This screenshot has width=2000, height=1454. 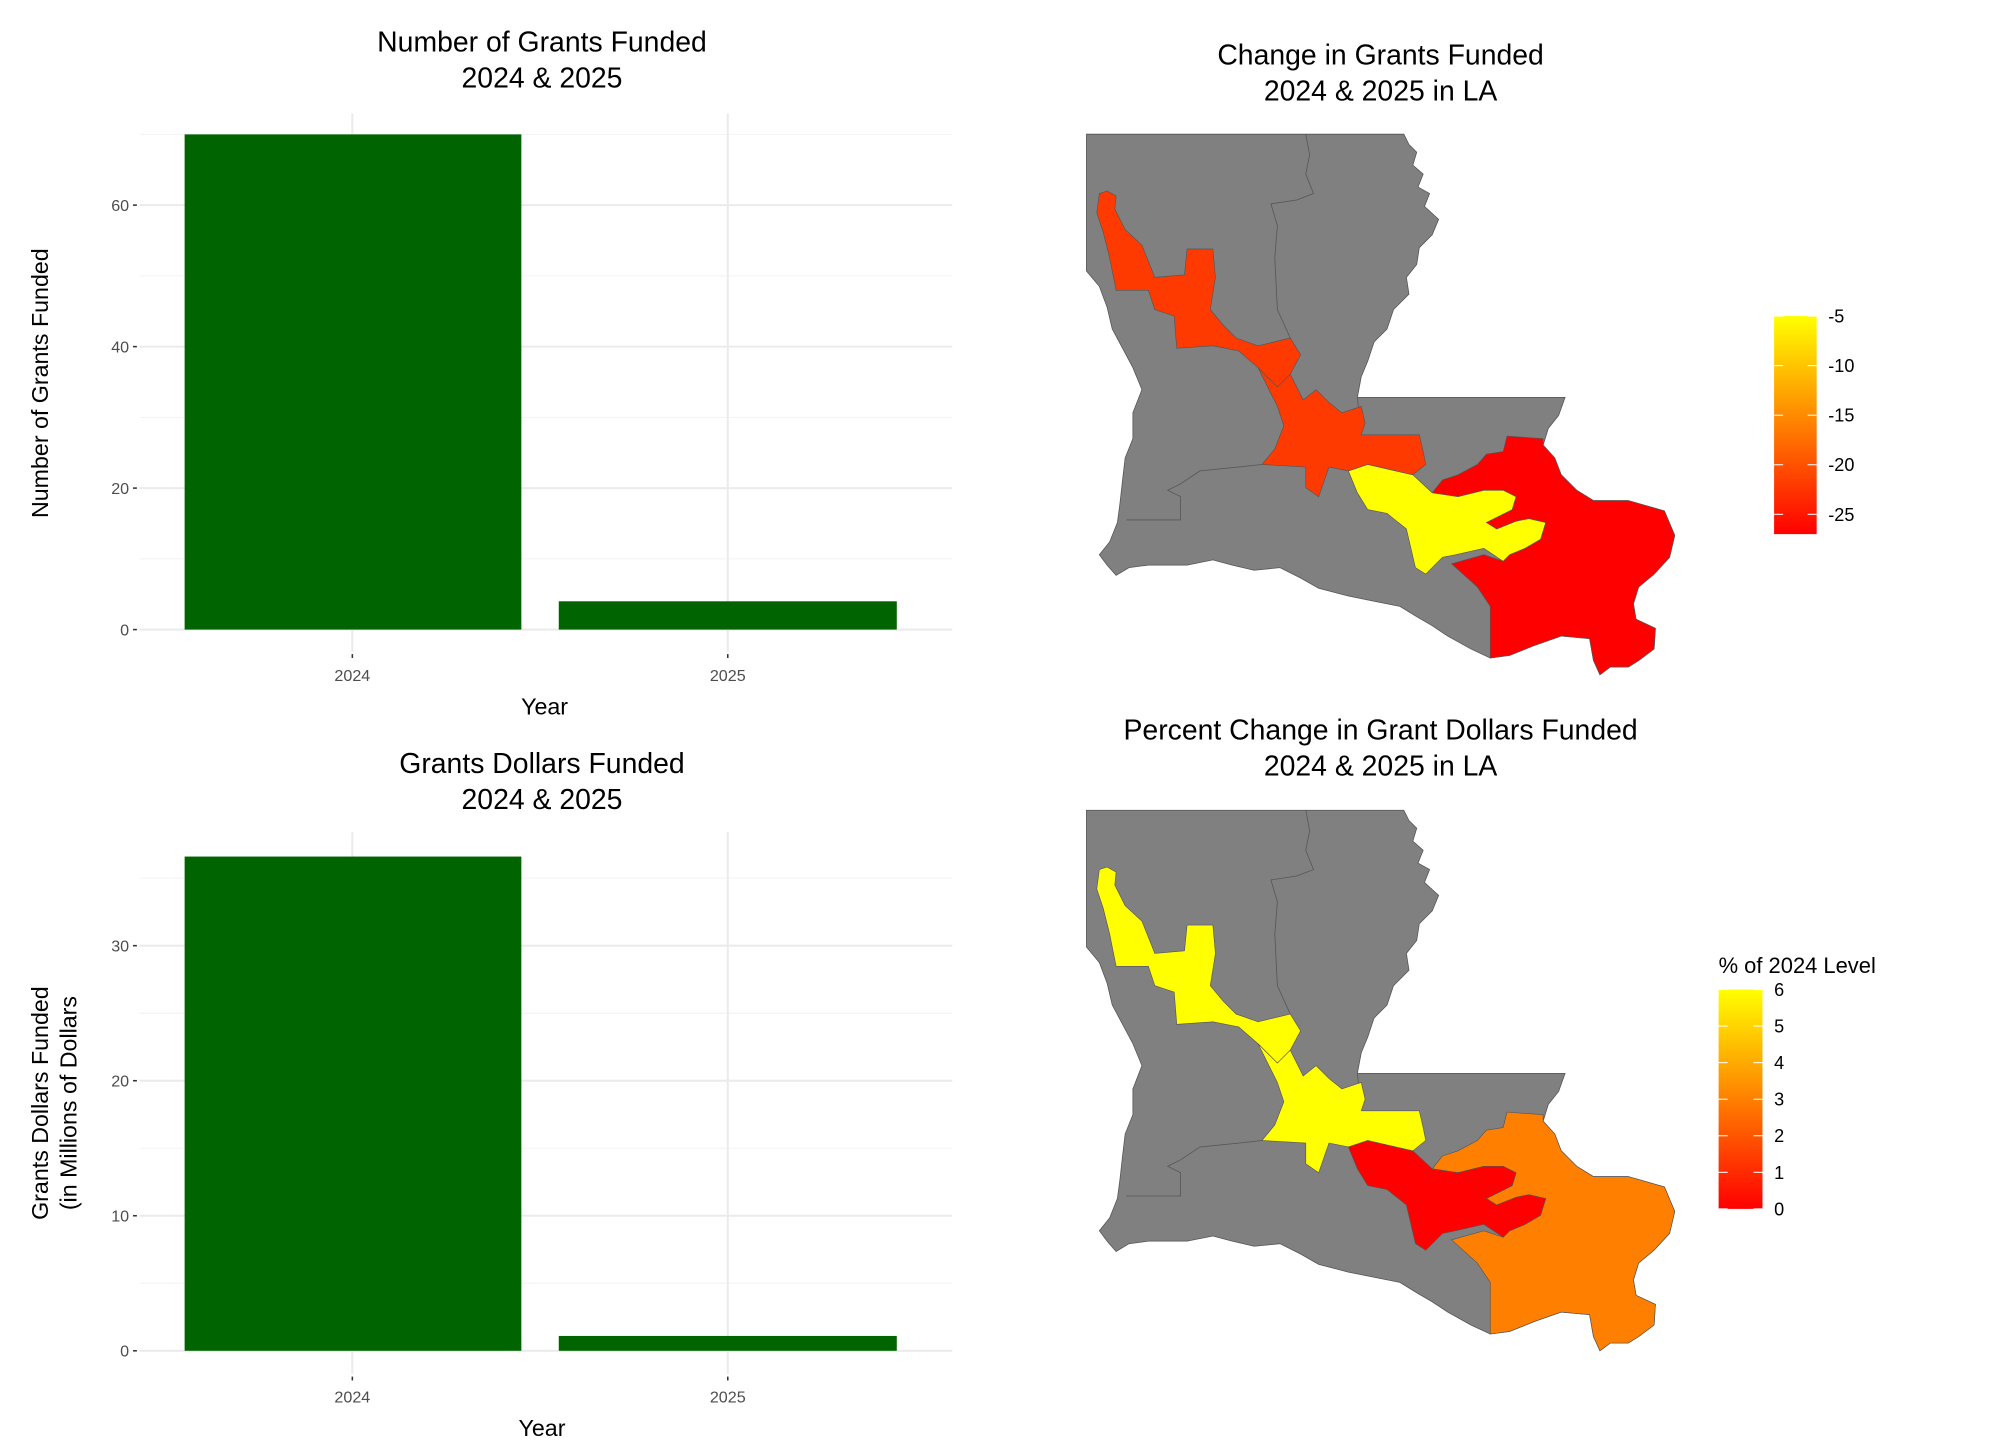 What do you see at coordinates (1797, 965) in the screenshot?
I see `legend-title: % of 2024 Level` at bounding box center [1797, 965].